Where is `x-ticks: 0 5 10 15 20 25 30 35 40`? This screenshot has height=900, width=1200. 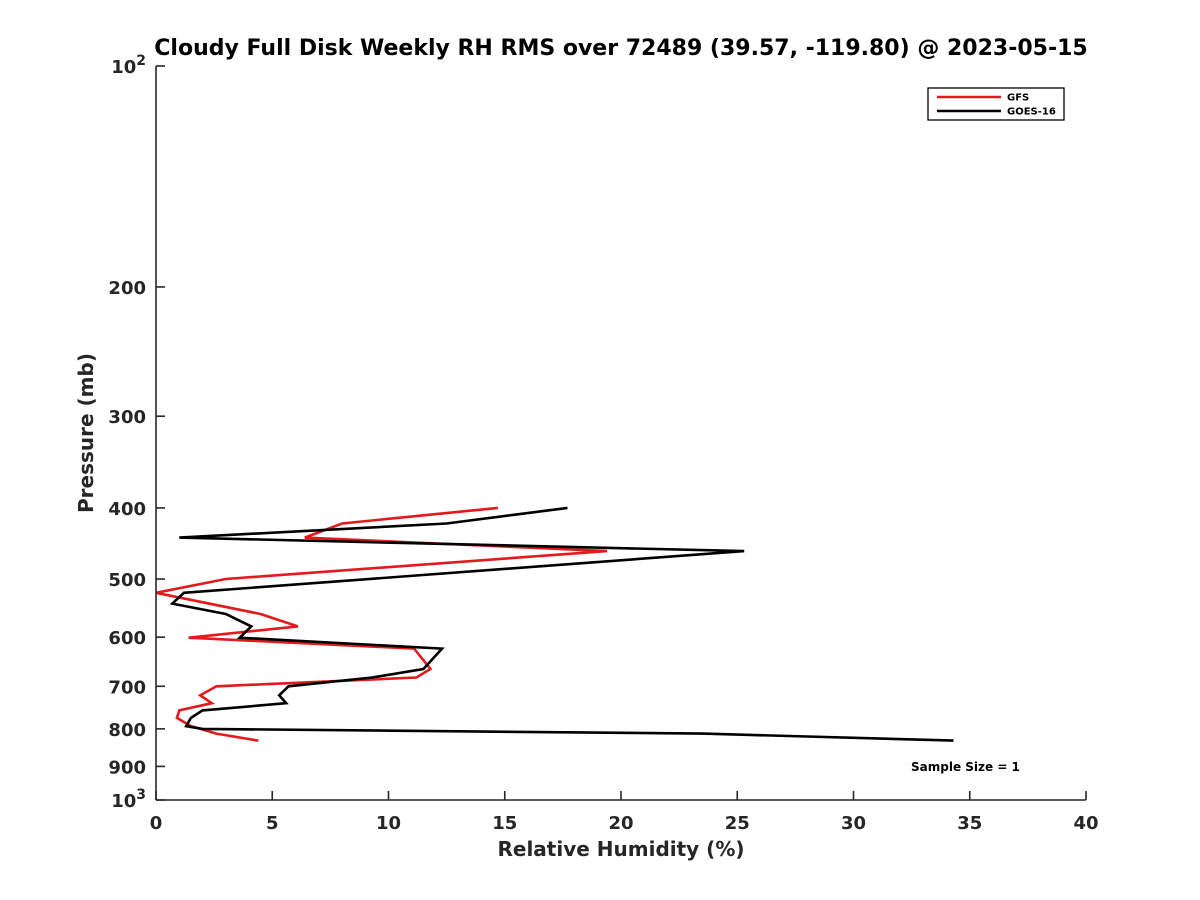 x-ticks: 0 5 10 15 20 25 30 35 40 is located at coordinates (624, 812).